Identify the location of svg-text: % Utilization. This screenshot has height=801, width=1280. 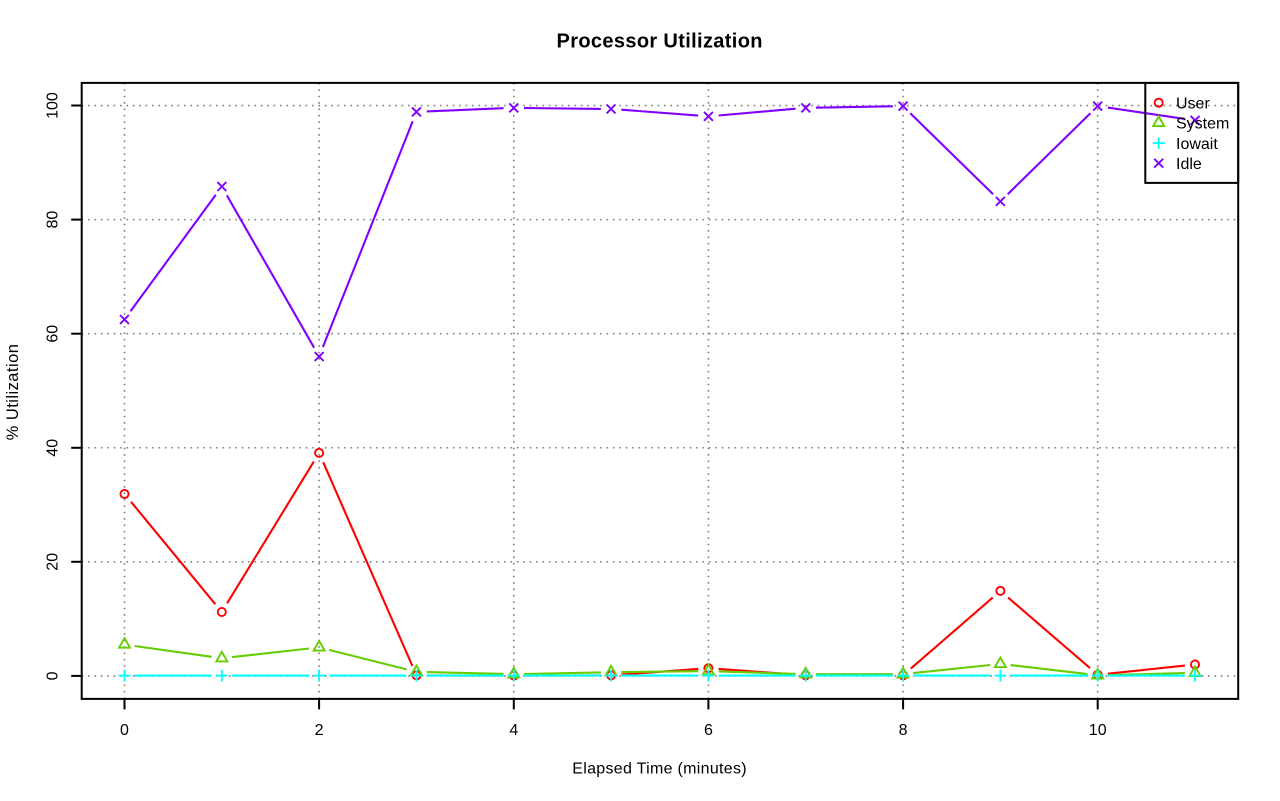
(13, 392).